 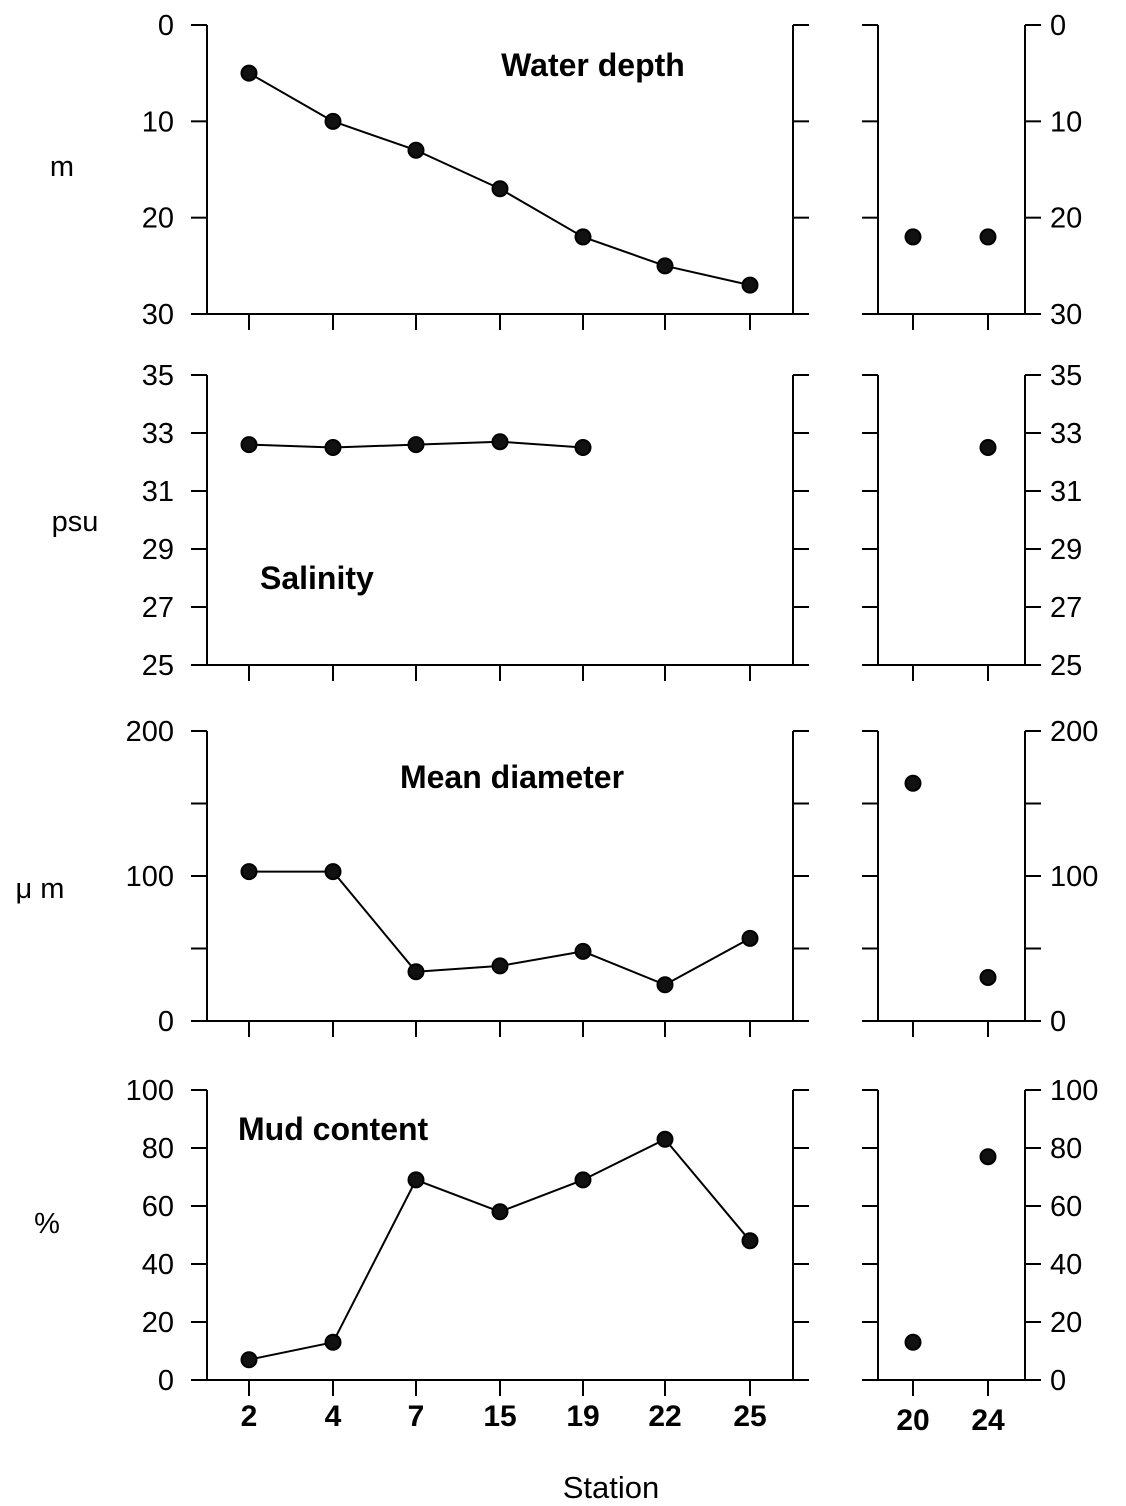 I want to click on ytick-label-right: 80, so click(x=1066, y=1149).